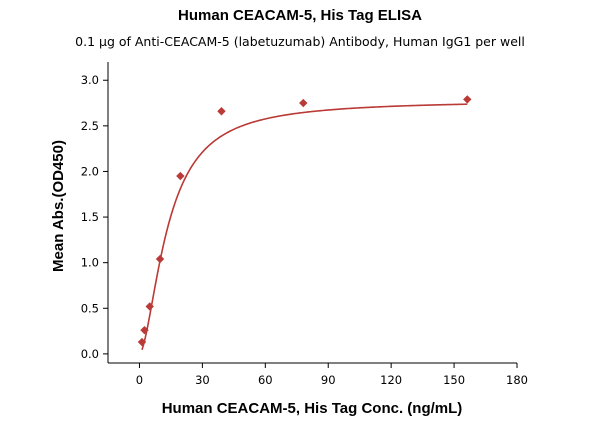 The width and height of the screenshot is (600, 421). Describe the element at coordinates (90, 217) in the screenshot. I see `y-tick-label: 1.5` at that location.